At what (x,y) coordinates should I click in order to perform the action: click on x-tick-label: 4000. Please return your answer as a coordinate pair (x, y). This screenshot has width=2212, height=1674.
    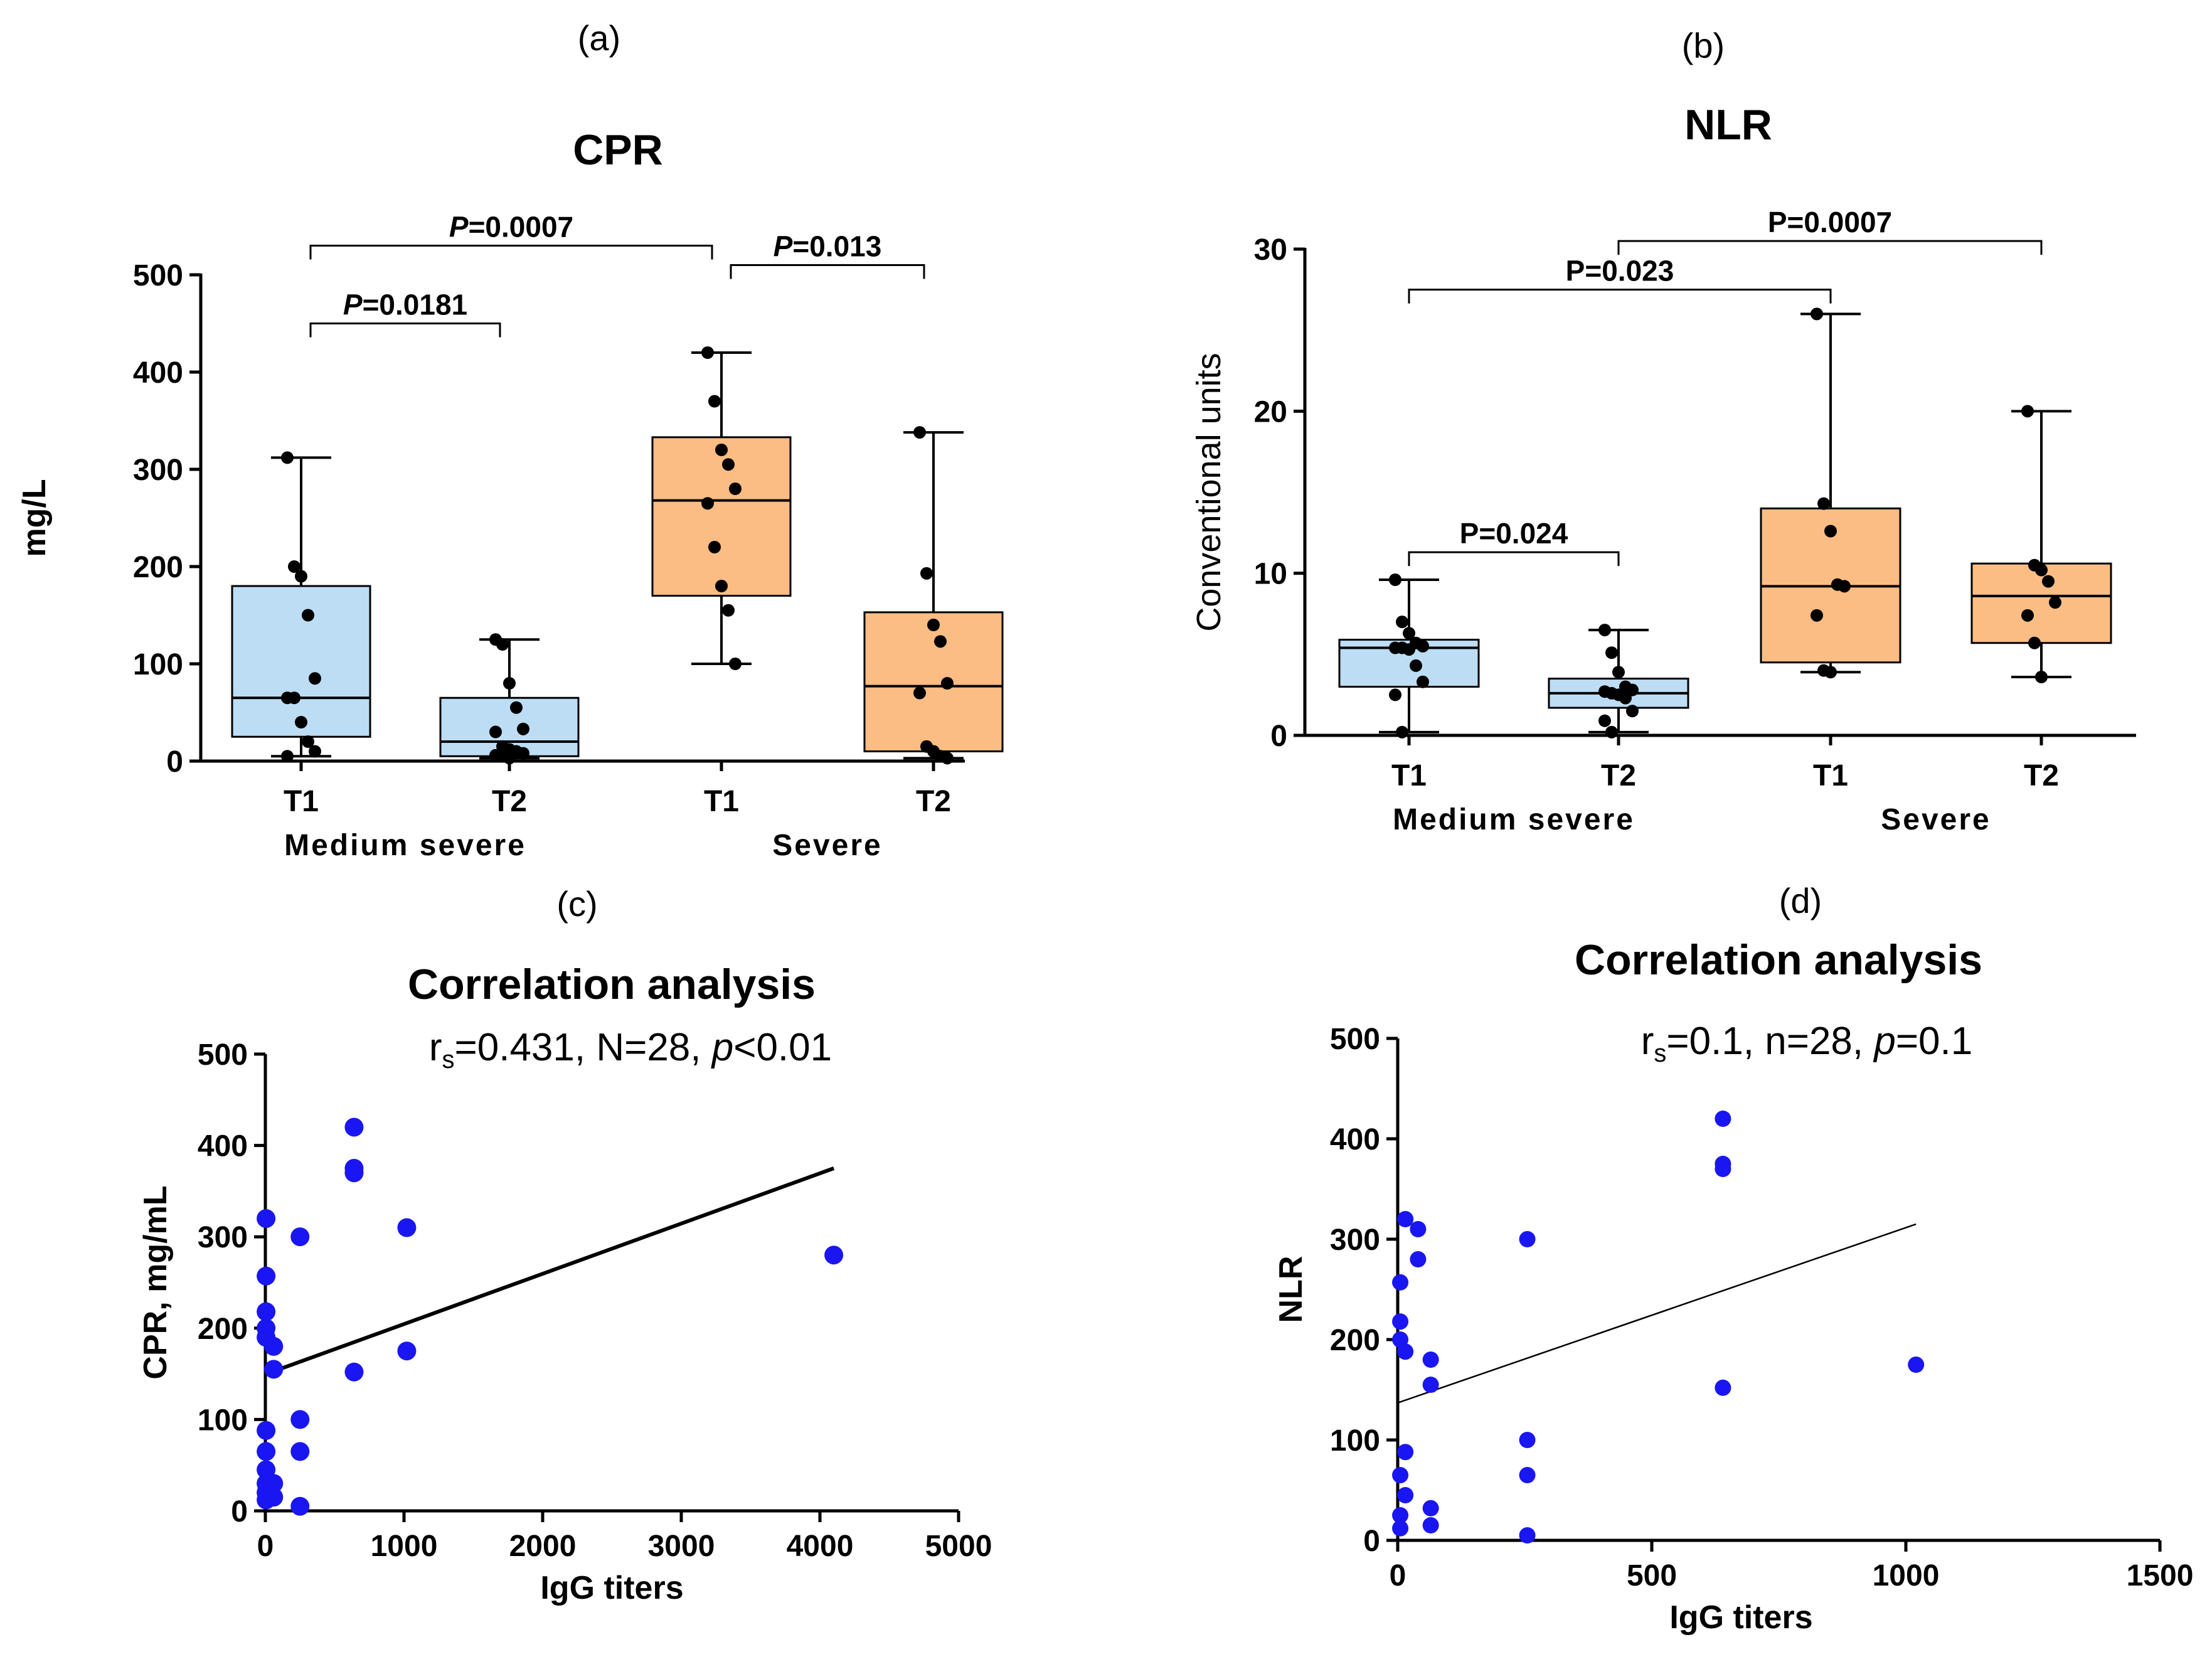
    Looking at the image, I should click on (820, 1546).